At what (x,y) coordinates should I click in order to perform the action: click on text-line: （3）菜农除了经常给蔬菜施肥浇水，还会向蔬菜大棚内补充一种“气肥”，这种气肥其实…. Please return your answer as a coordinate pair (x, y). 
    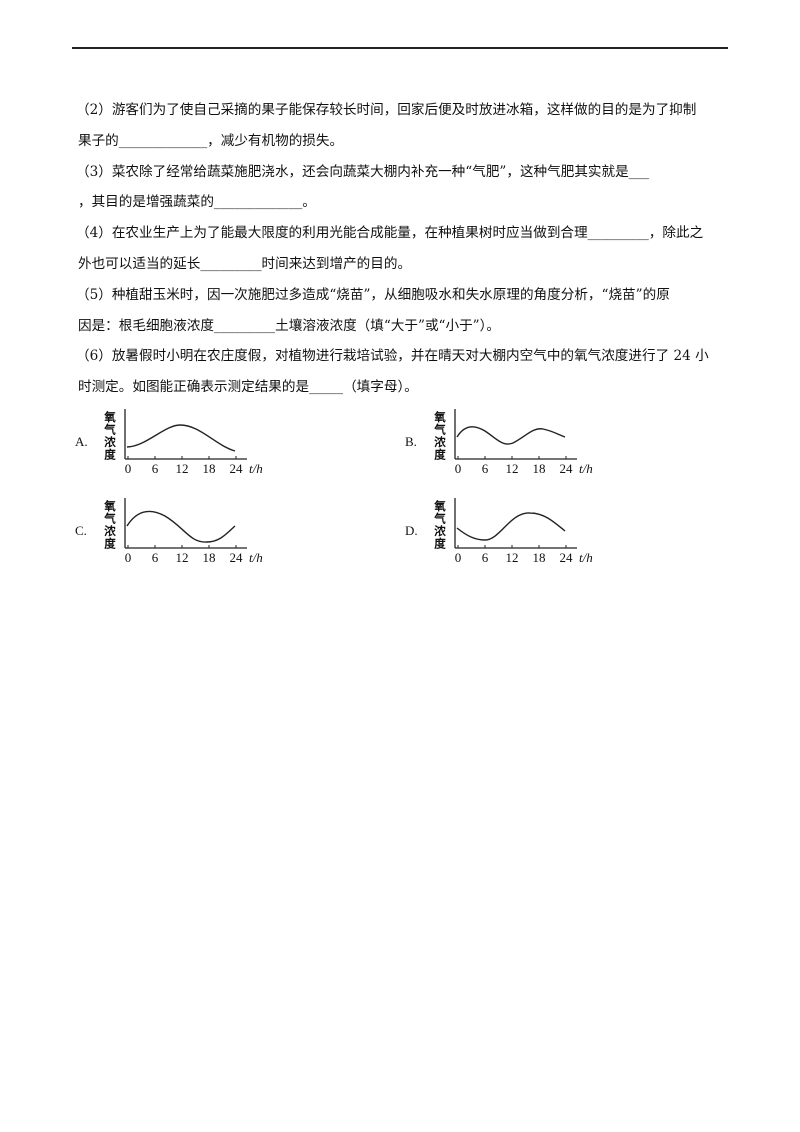
    Looking at the image, I should click on (363, 171).